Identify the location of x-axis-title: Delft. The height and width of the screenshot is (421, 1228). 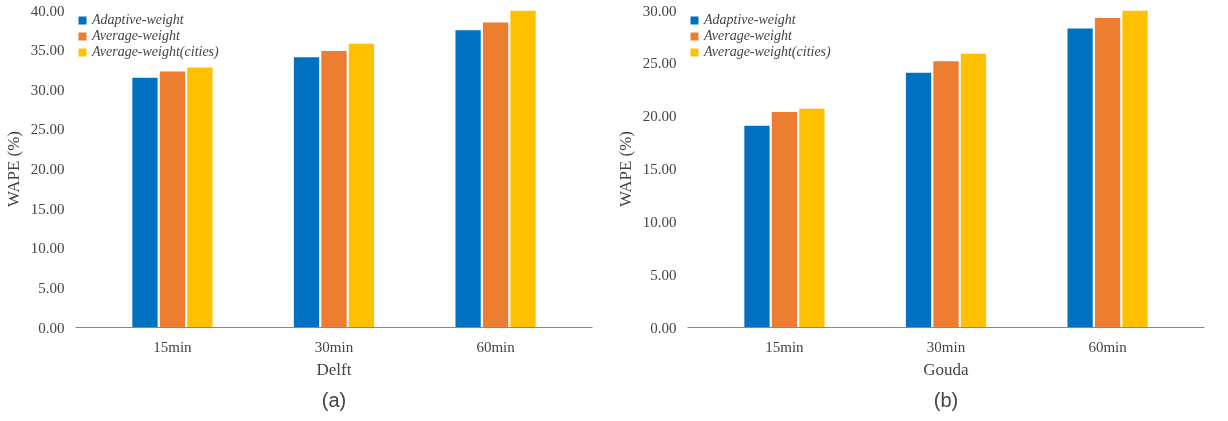
(334, 369).